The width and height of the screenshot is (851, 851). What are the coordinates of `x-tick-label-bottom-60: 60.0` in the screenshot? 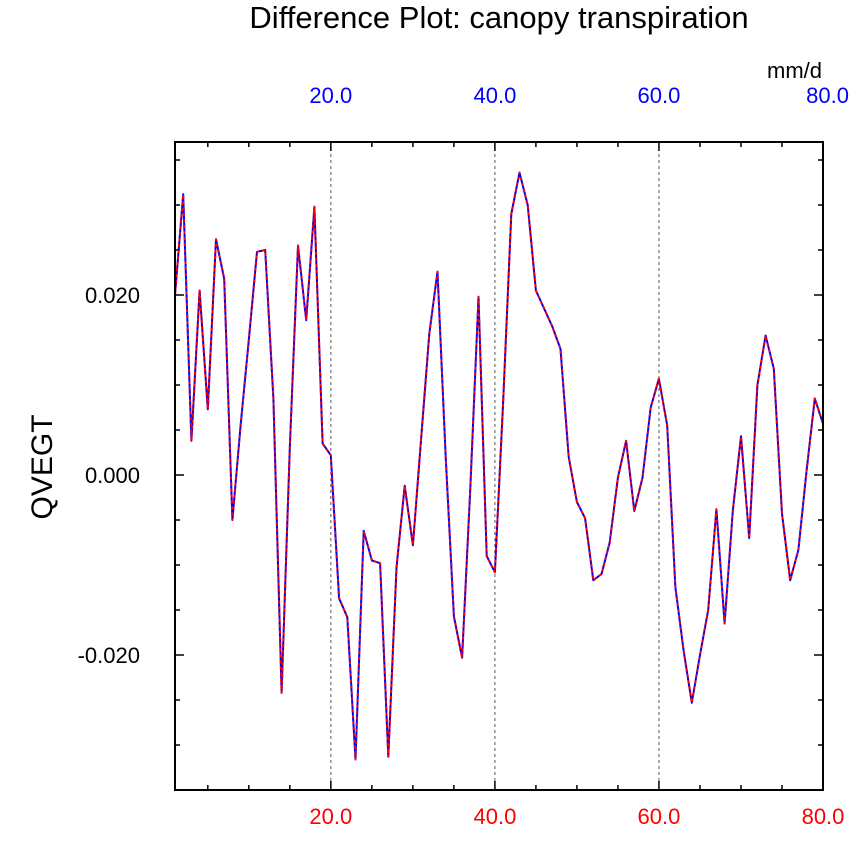 It's located at (659, 816).